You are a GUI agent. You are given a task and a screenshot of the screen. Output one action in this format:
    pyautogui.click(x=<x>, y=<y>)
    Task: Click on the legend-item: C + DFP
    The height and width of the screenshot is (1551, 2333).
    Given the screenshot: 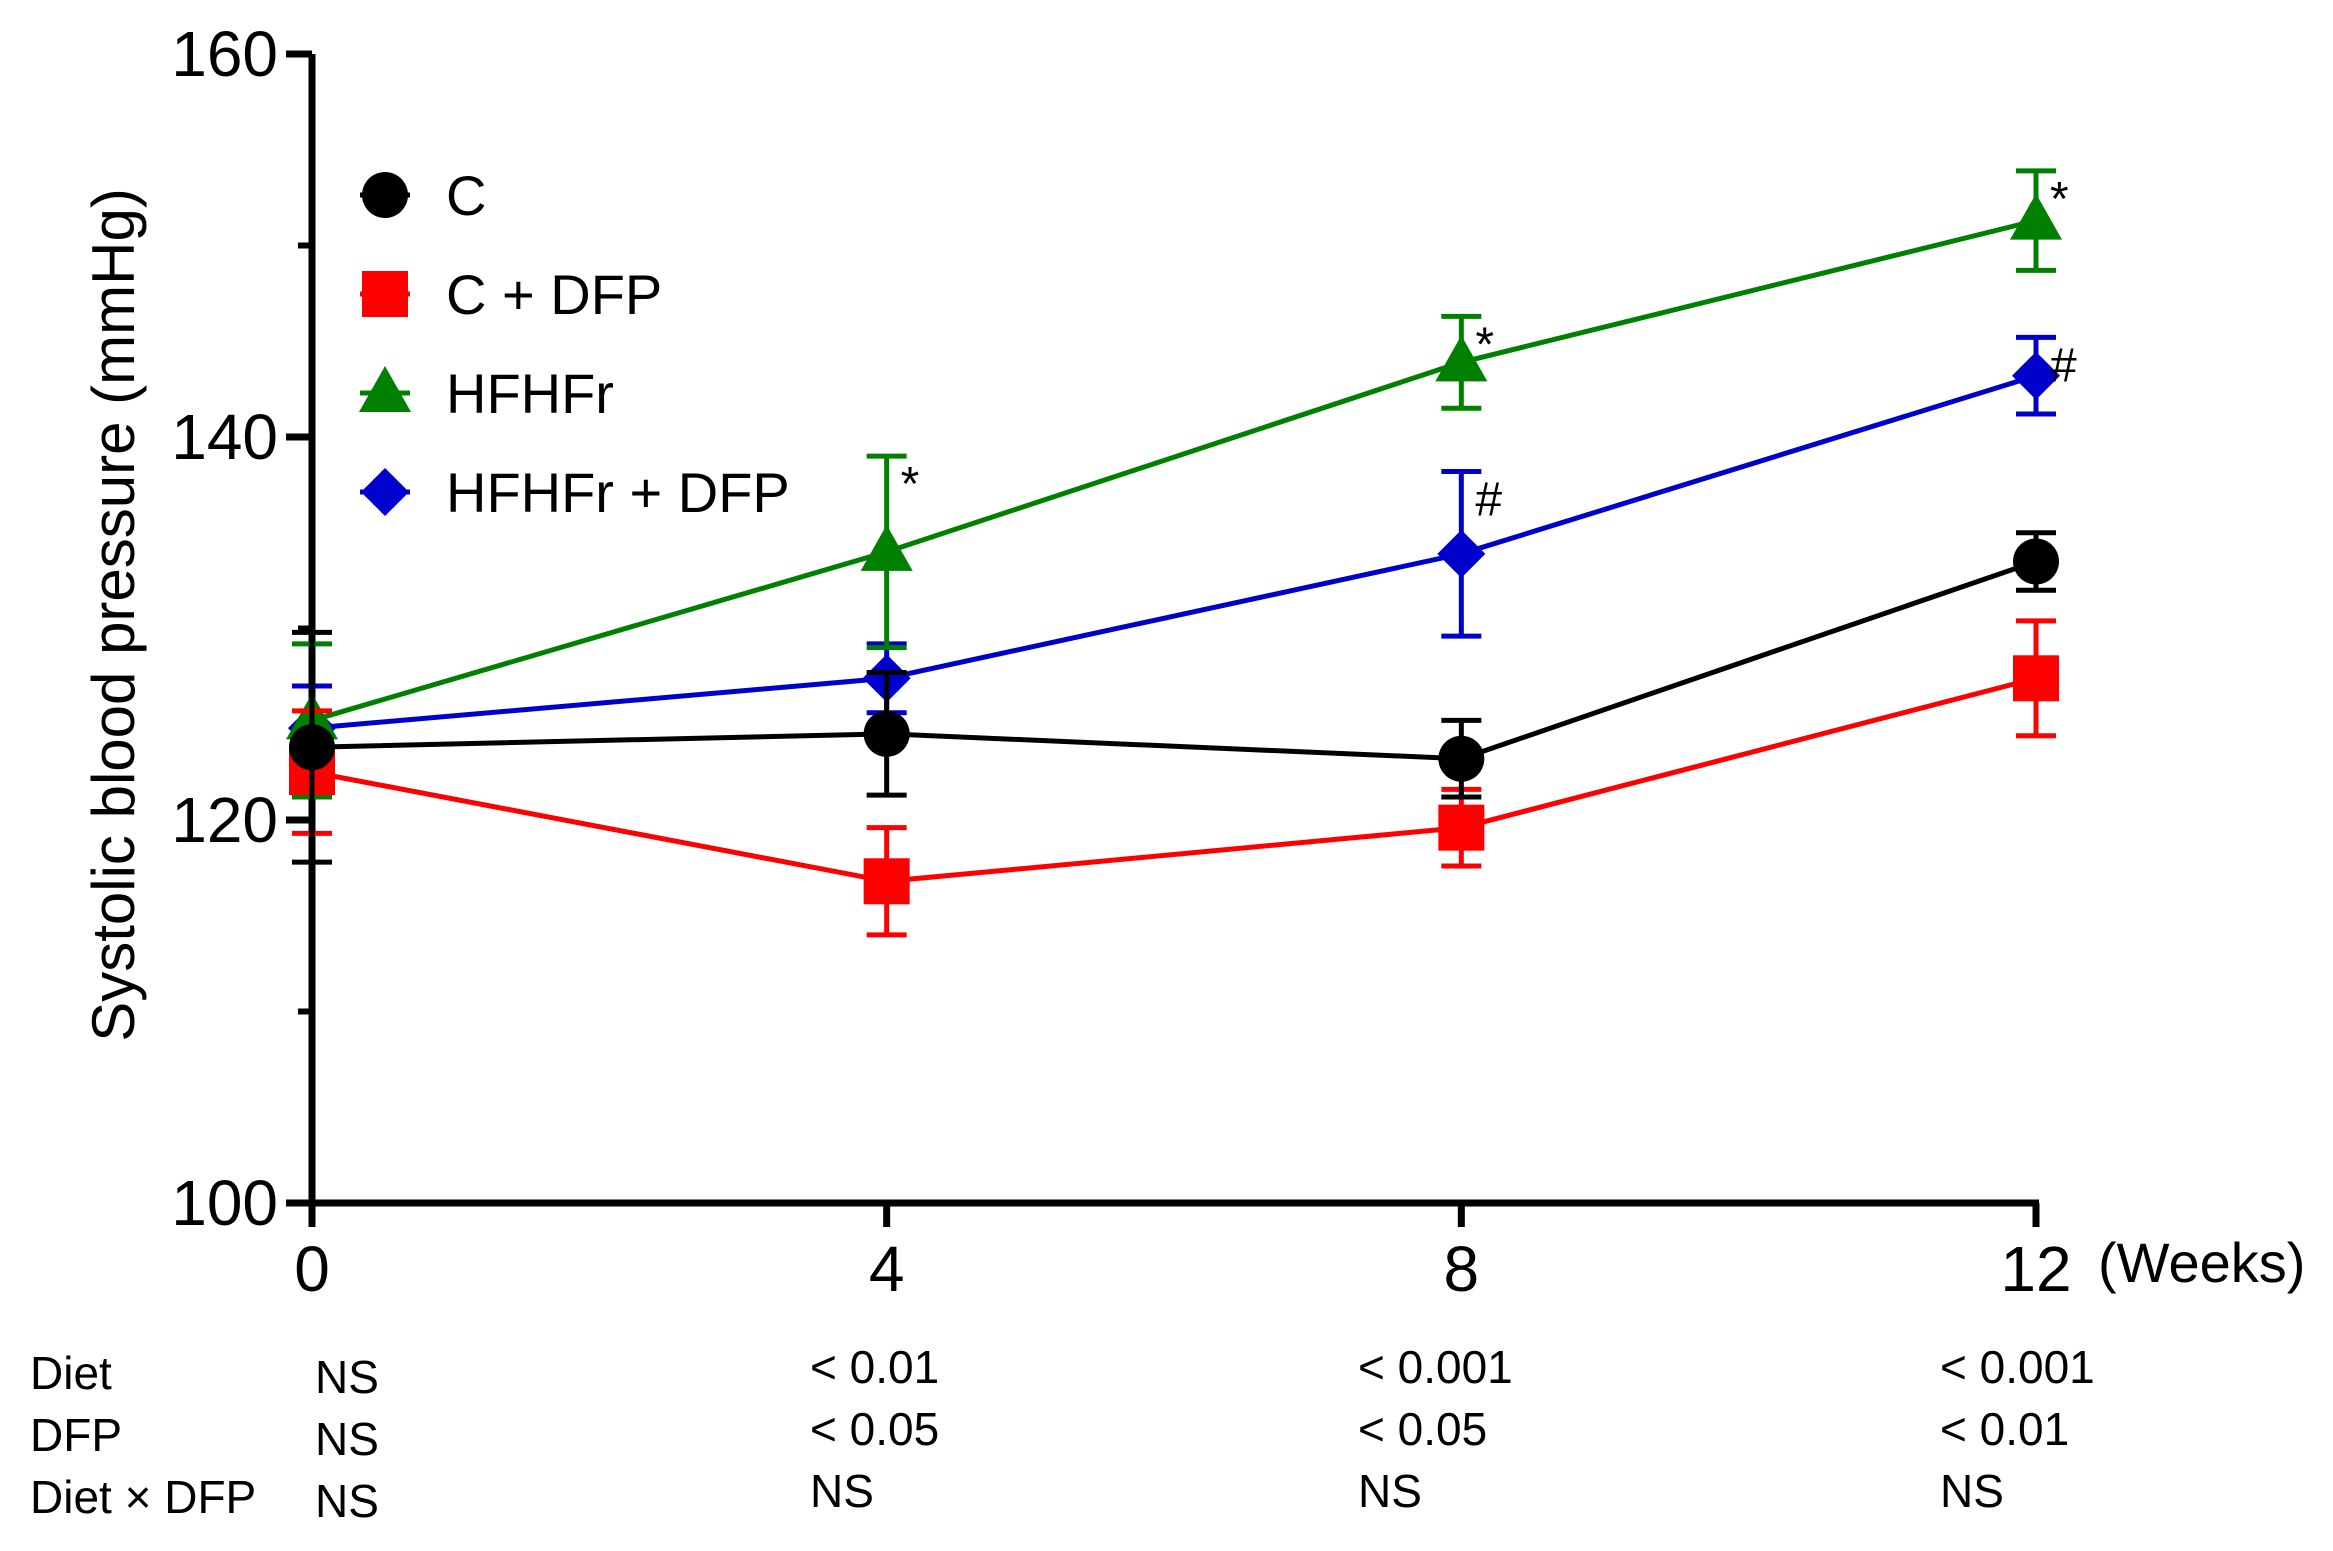 What is the action you would take?
    pyautogui.click(x=511, y=294)
    